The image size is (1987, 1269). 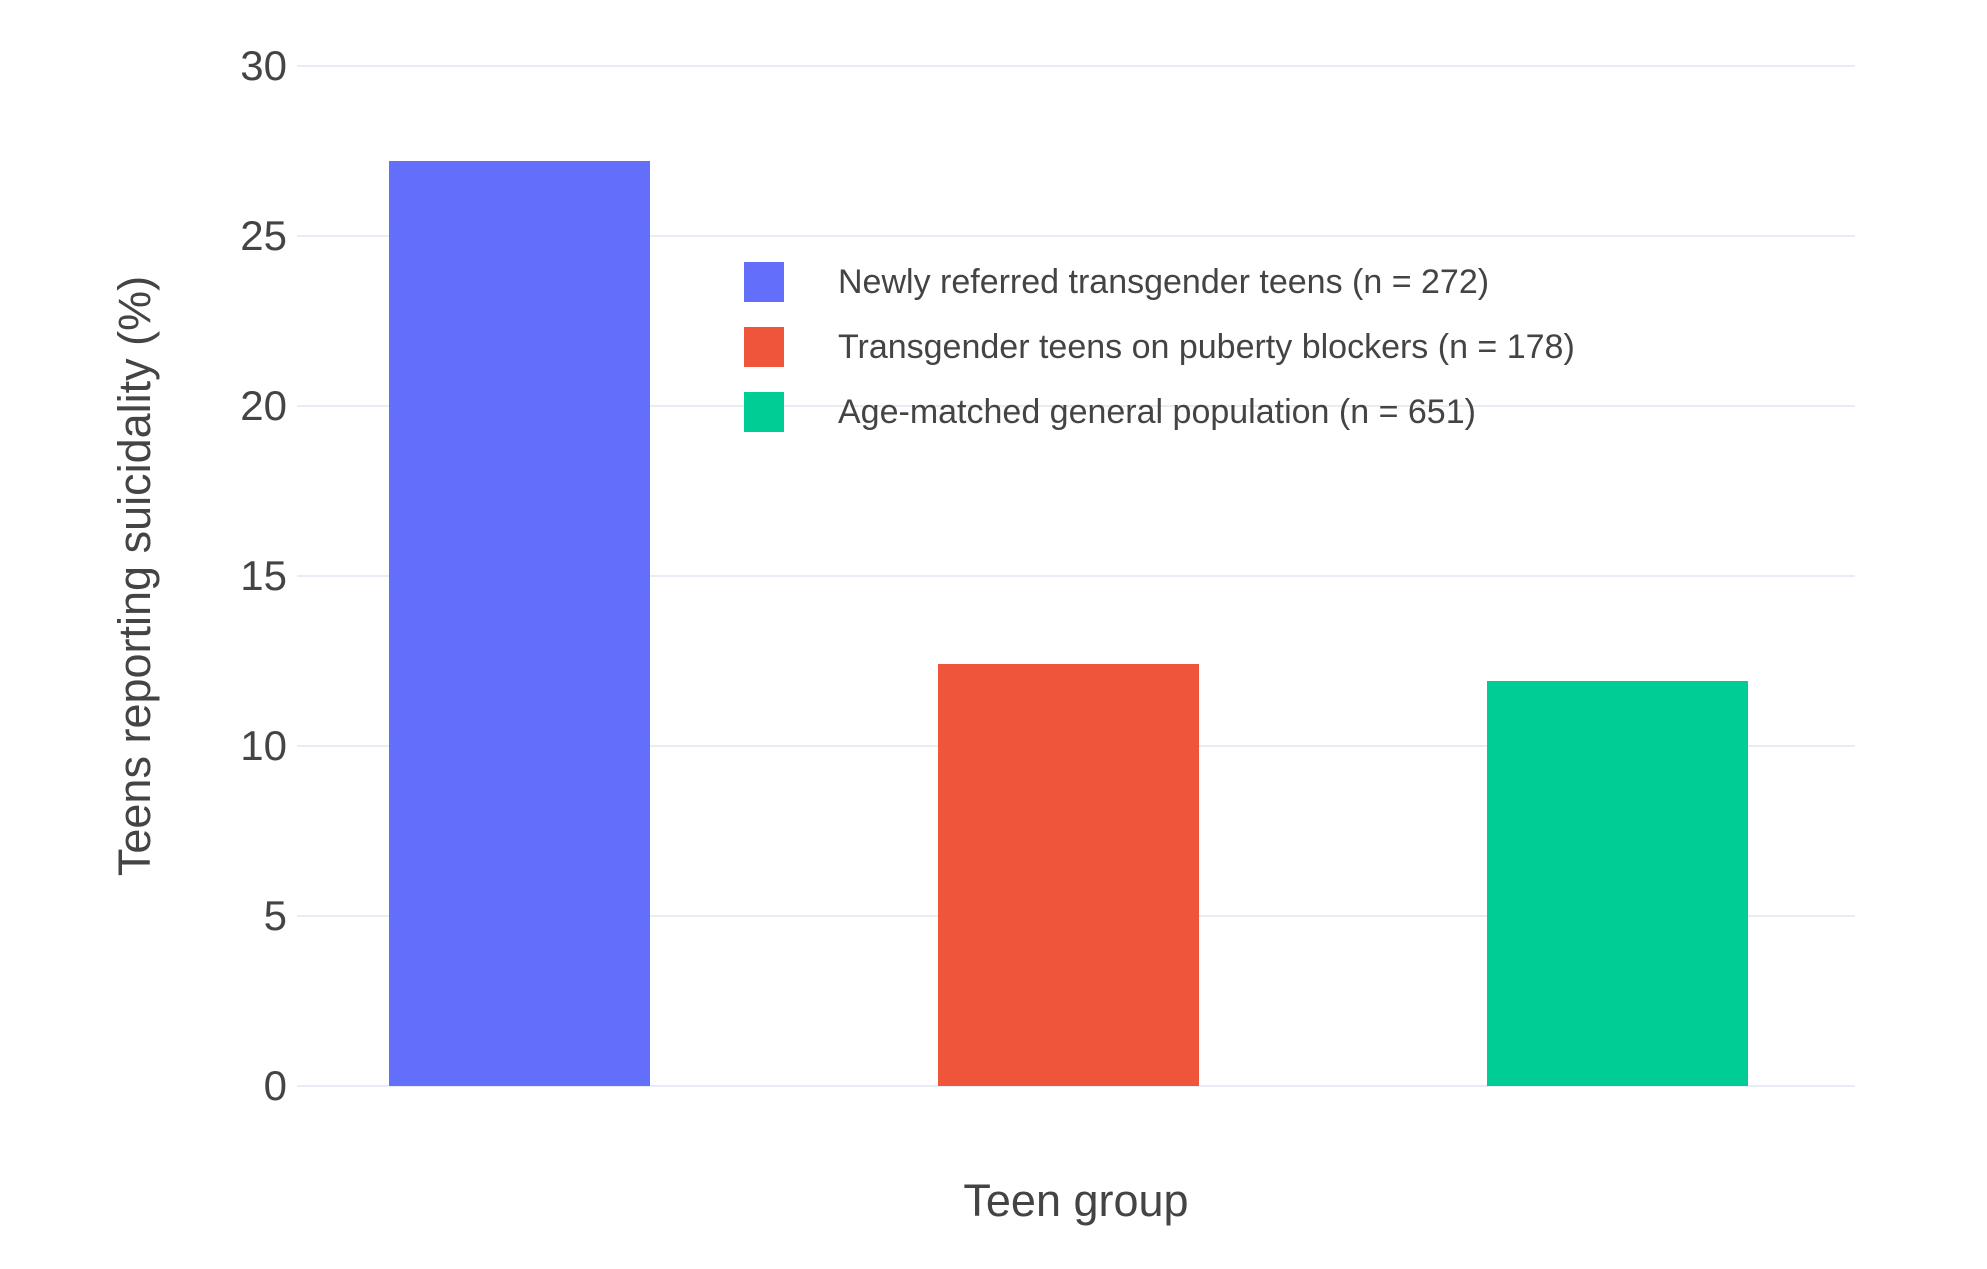 What do you see at coordinates (1076, 1200) in the screenshot?
I see `x-axis-title: Teen group` at bounding box center [1076, 1200].